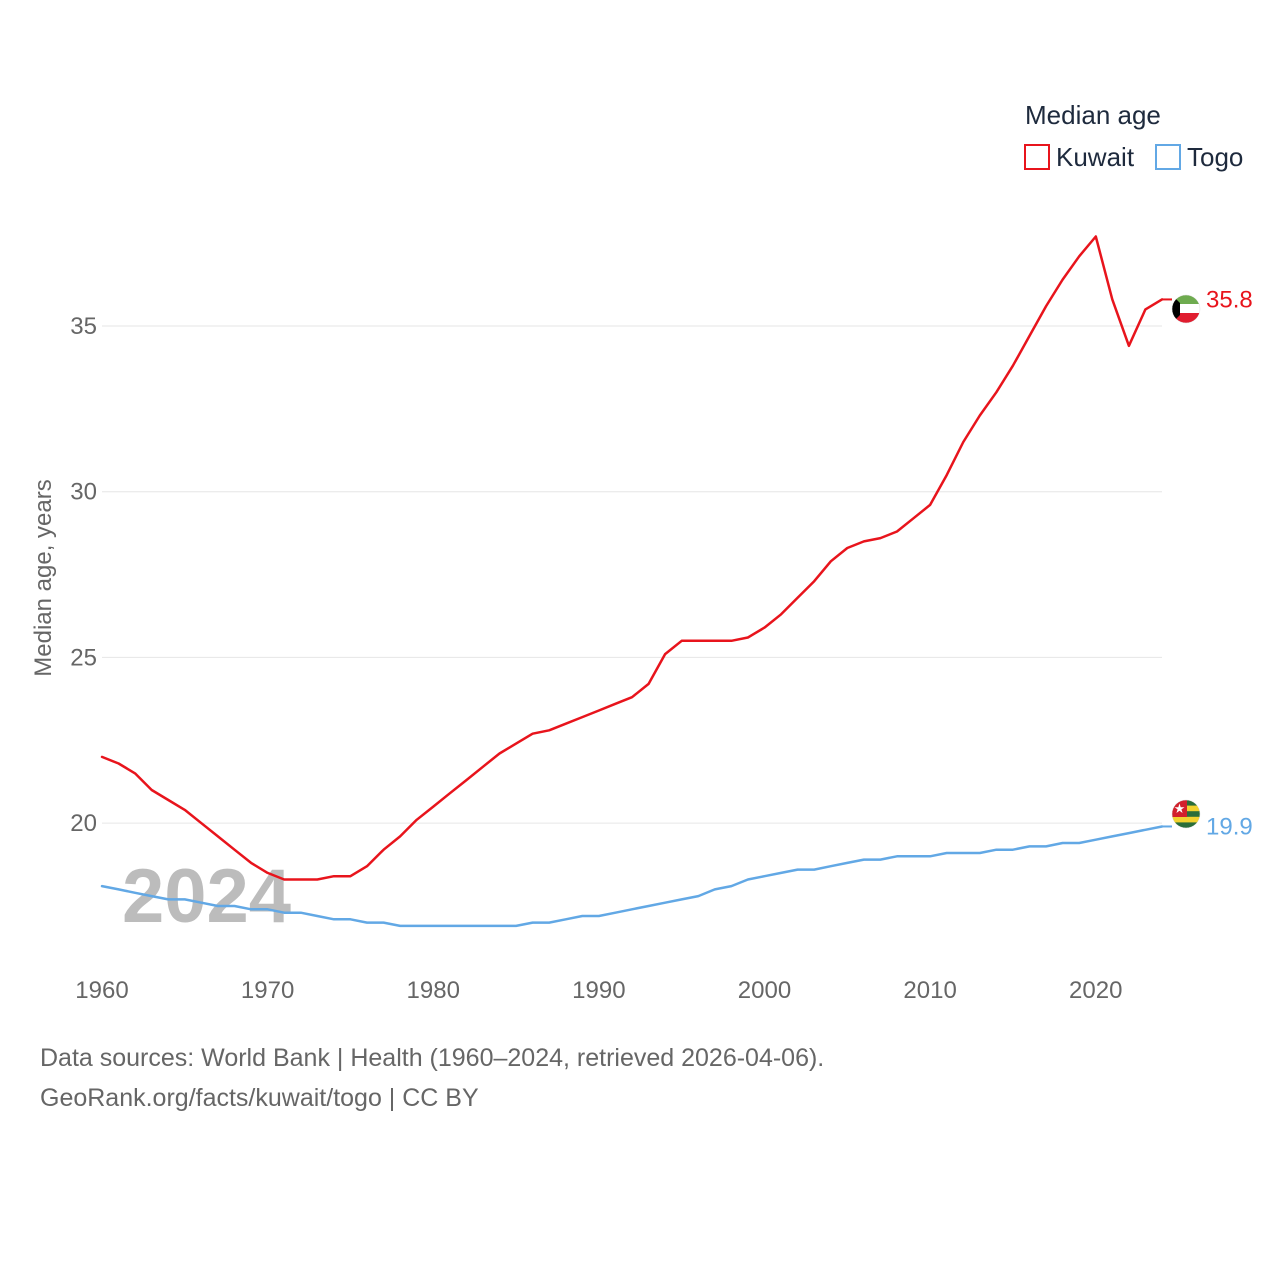 Image resolution: width=1280 pixels, height=1280 pixels. I want to click on x-tick-label: 1990, so click(598, 990).